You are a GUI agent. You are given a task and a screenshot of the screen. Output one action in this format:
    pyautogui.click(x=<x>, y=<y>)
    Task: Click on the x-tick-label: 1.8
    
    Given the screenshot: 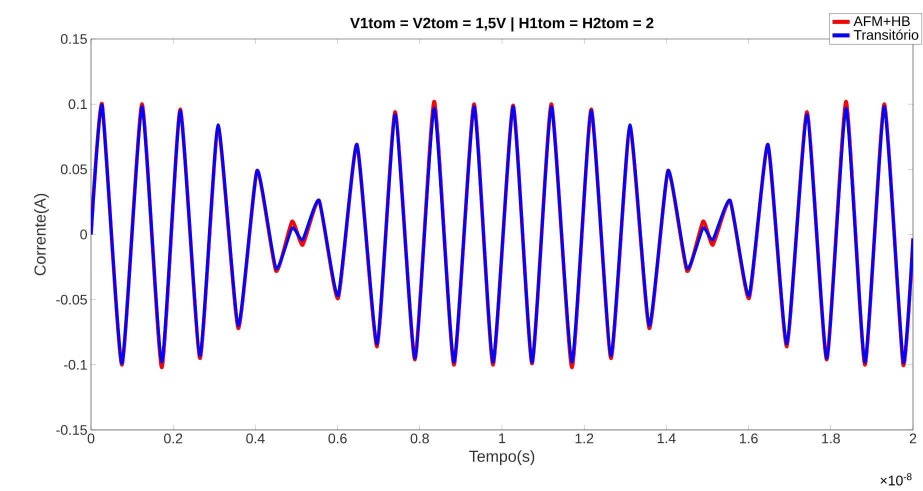 What is the action you would take?
    pyautogui.click(x=831, y=438)
    